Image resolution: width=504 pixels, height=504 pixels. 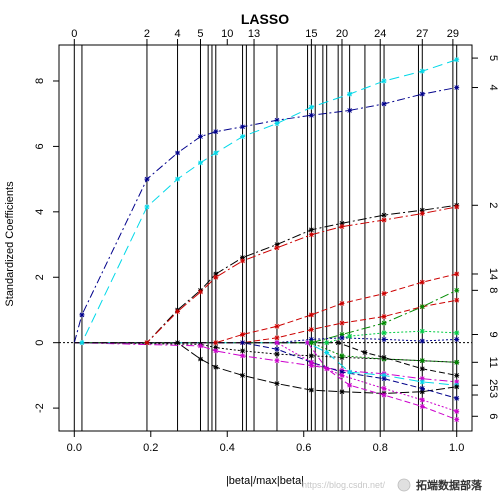 I want to click on right-tick-label-5: 9, so click(x=493, y=334).